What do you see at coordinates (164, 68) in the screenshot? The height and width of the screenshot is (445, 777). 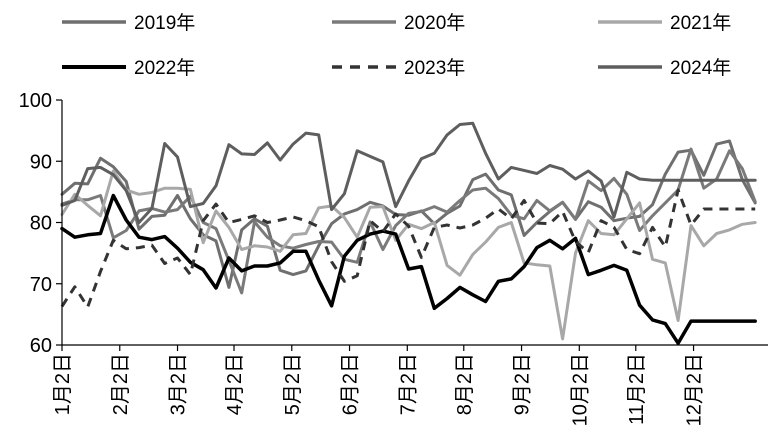 I see `legend-label: 2022年` at bounding box center [164, 68].